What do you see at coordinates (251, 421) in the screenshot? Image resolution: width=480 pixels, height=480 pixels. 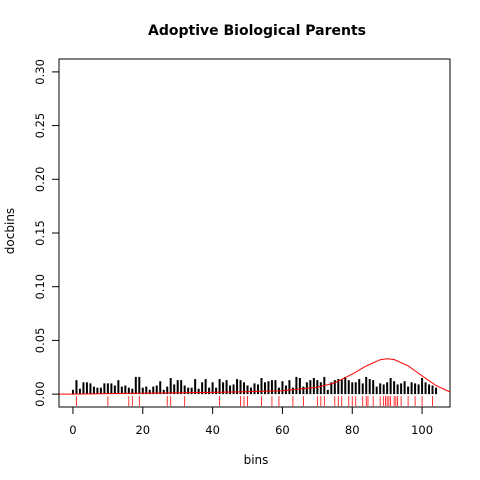 I see `x-axis: 0 20 40 60 80 100` at bounding box center [251, 421].